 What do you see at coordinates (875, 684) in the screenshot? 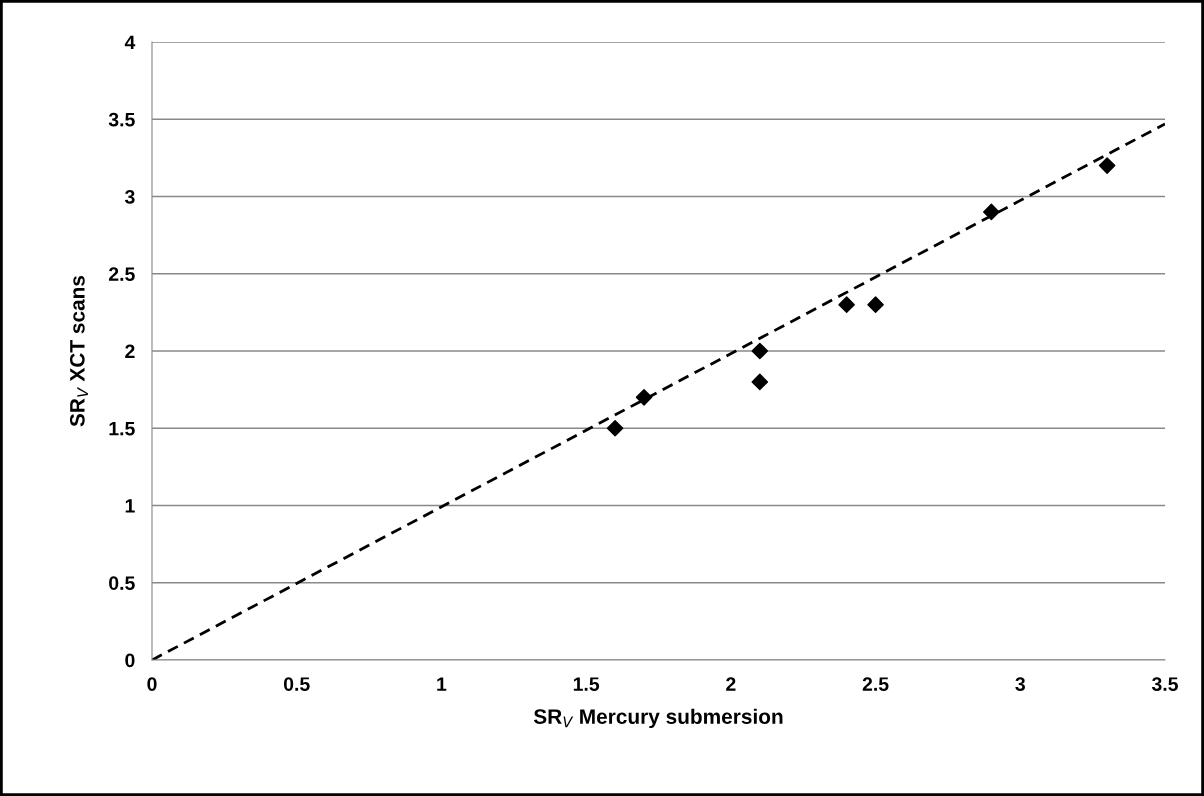
I see `x-tick-label: 2.5` at bounding box center [875, 684].